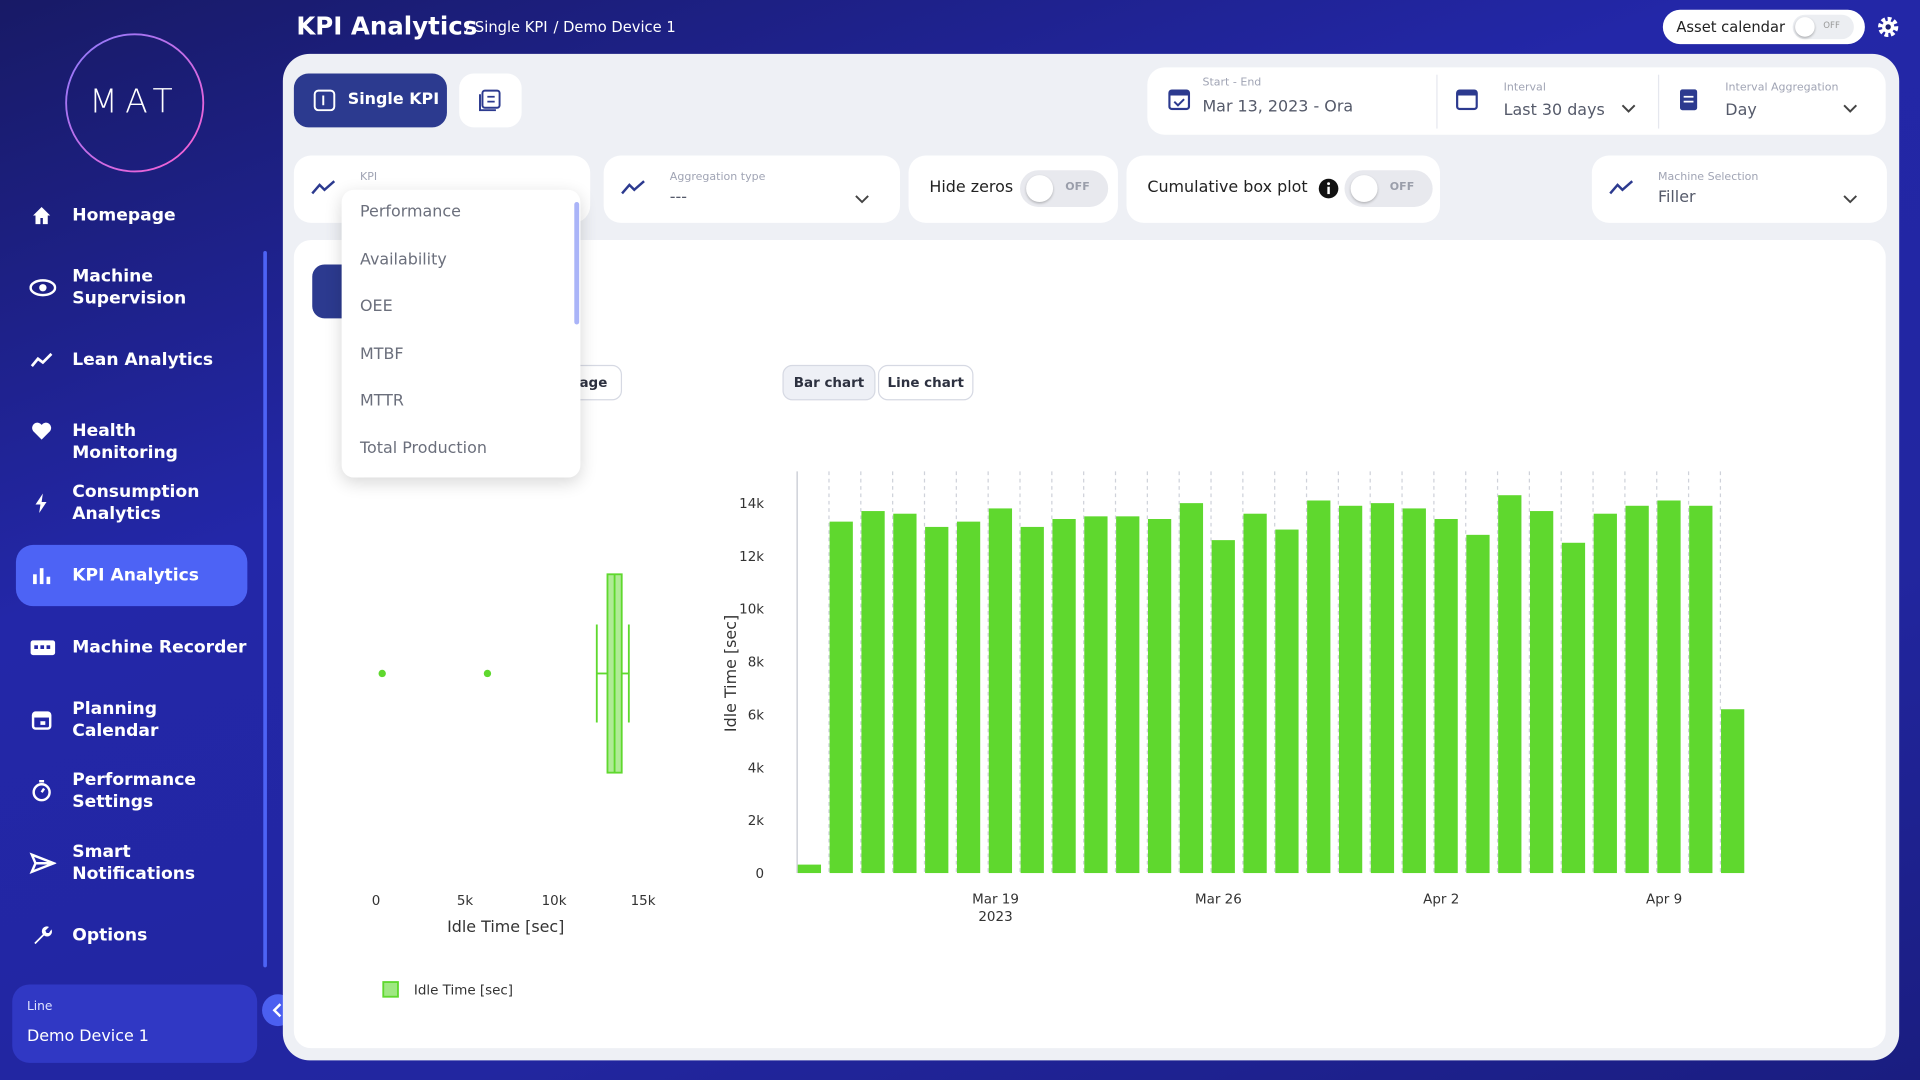  Describe the element at coordinates (136, 503) in the screenshot. I see `nav-label: Consumption Analytics` at that location.